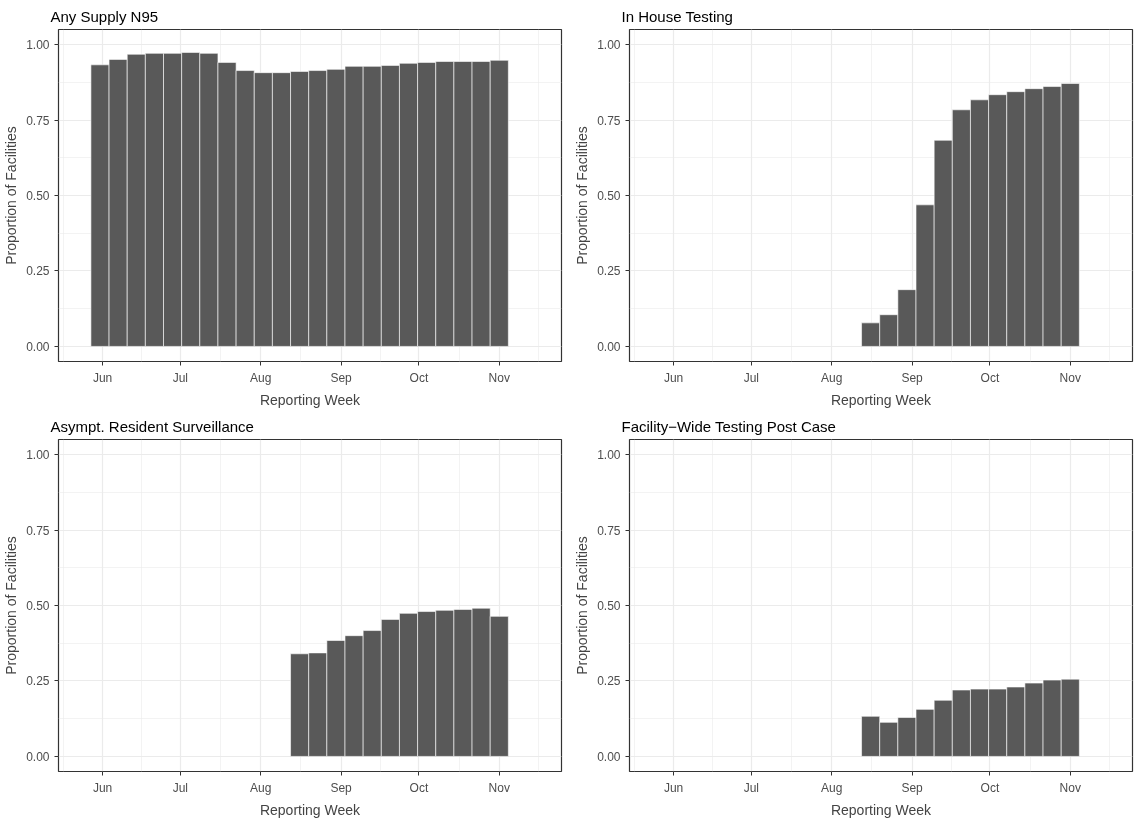 The image size is (1143, 823). Describe the element at coordinates (677, 16) in the screenshot. I see `chart-title: In House Testing` at that location.